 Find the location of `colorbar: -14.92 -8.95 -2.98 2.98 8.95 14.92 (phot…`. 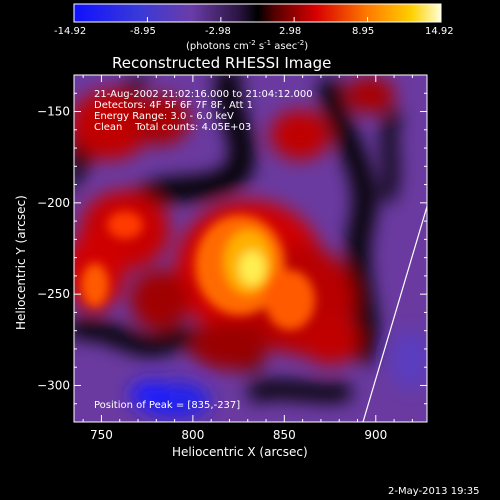

colorbar: -14.92 -8.95 -2.98 2.98 8.95 14.92 (phot… is located at coordinates (254, 27).